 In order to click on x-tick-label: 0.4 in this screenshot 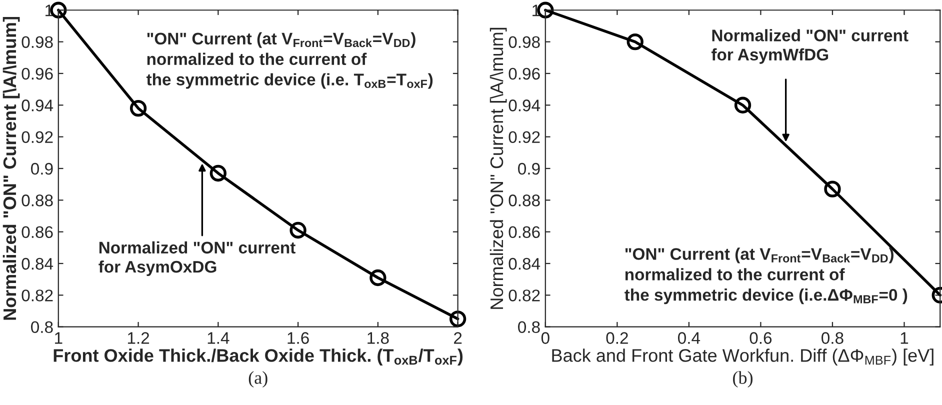, I will do `click(689, 338)`.